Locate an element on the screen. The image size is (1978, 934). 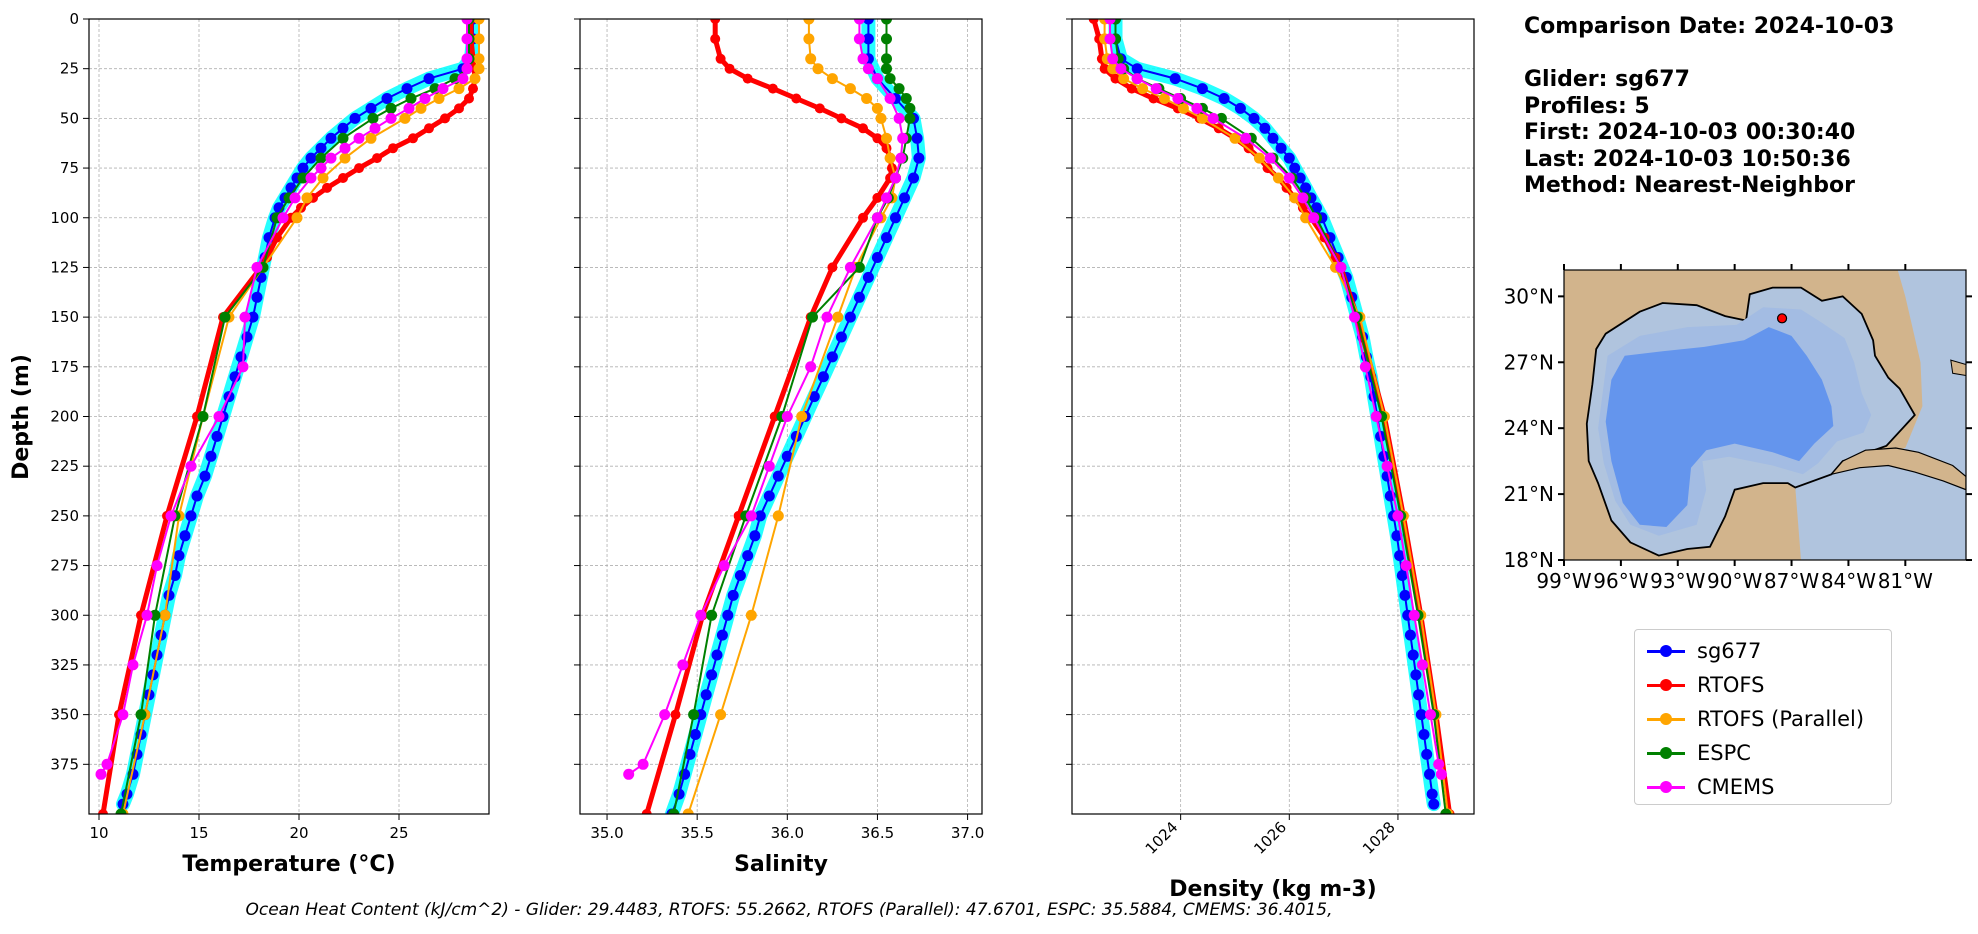
x-tick-label: 1024 is located at coordinates (1162, 838).